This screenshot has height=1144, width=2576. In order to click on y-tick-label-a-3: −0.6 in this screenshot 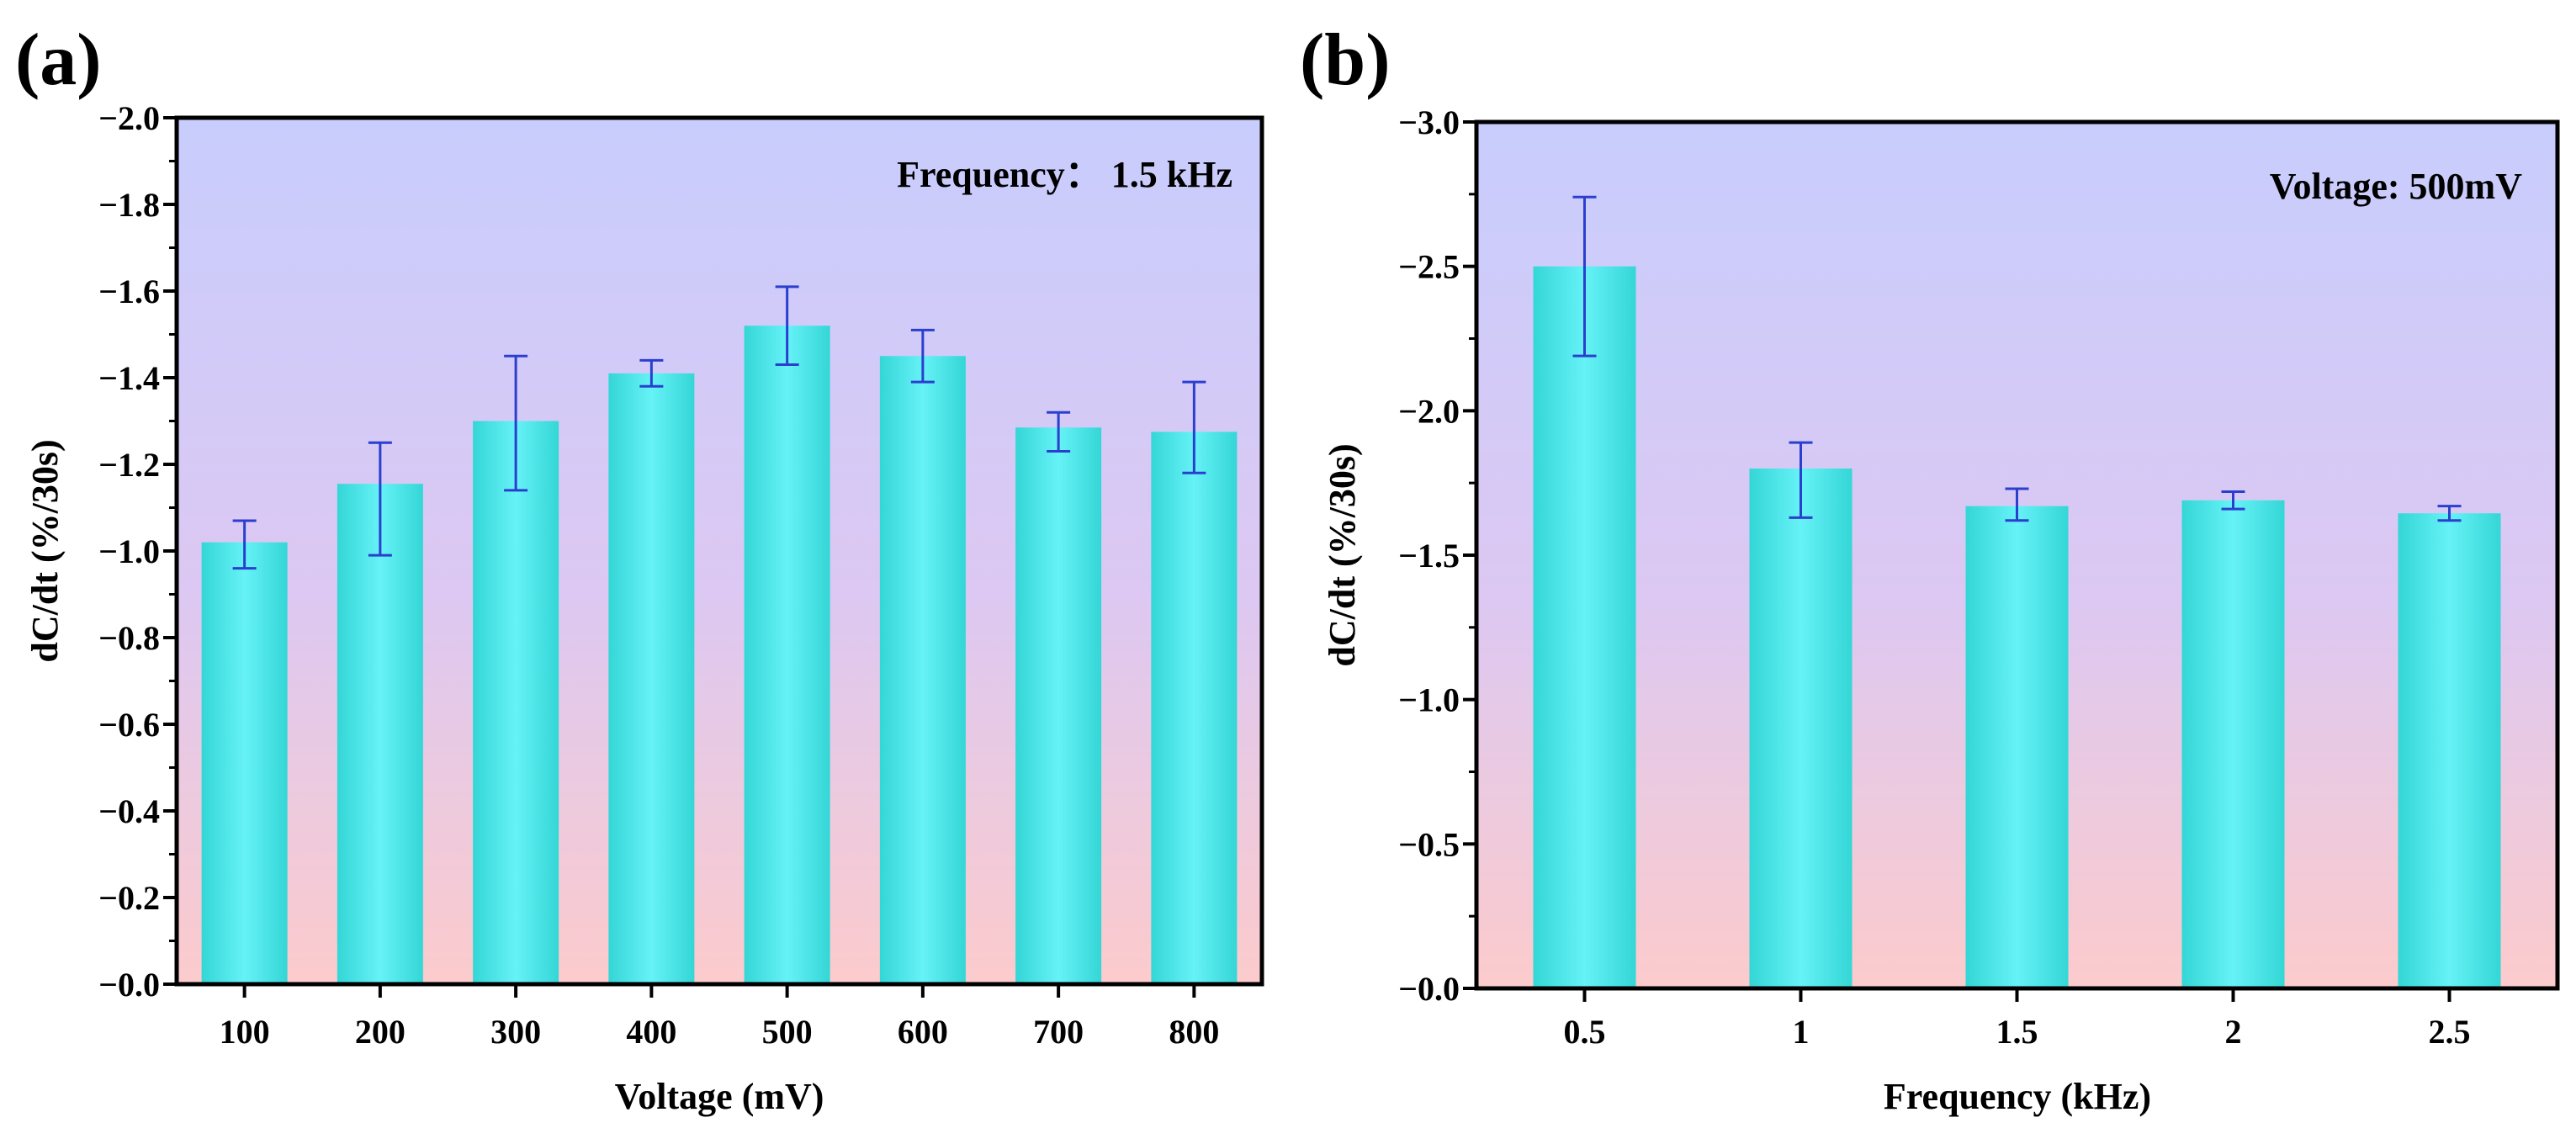, I will do `click(129, 725)`.